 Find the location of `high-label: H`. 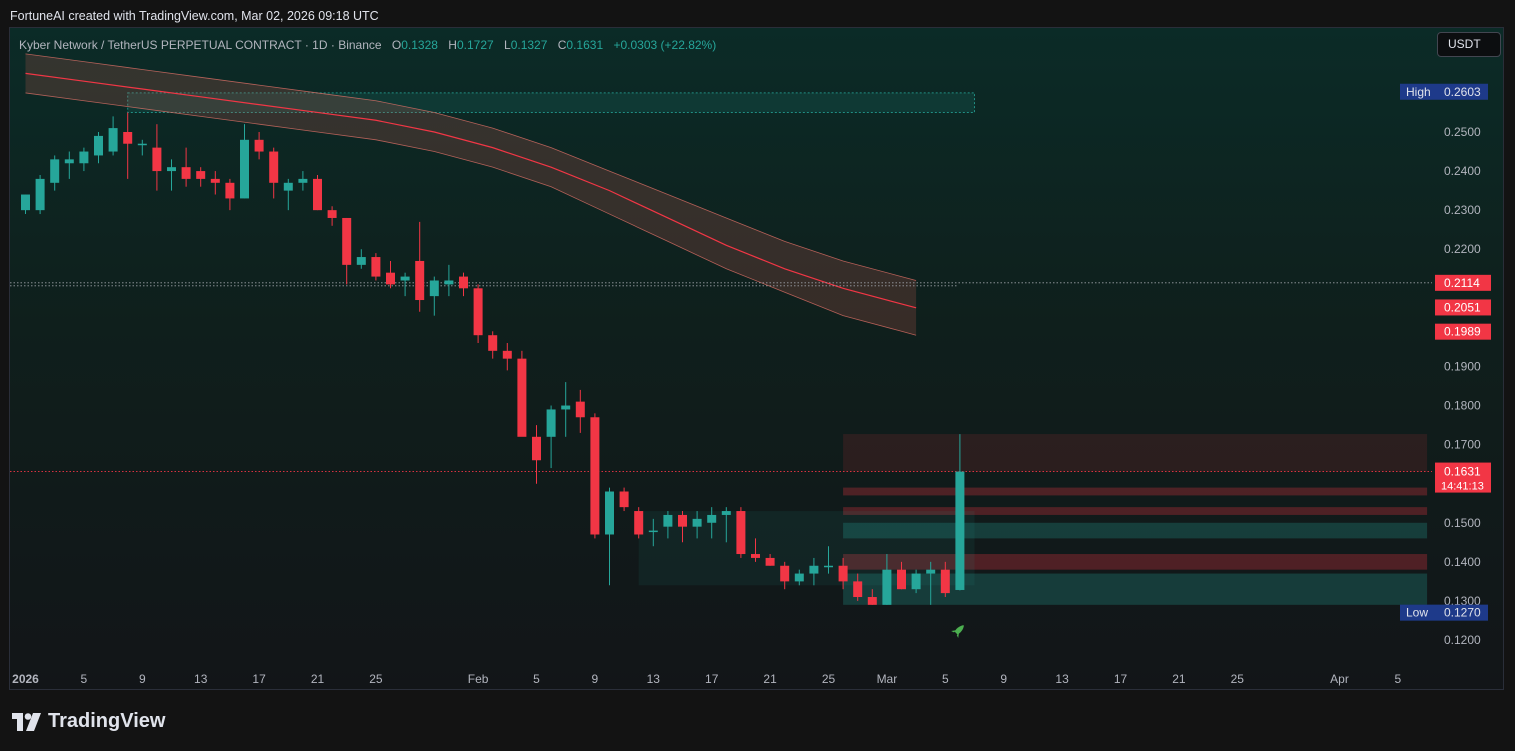

high-label: H is located at coordinates (452, 45).